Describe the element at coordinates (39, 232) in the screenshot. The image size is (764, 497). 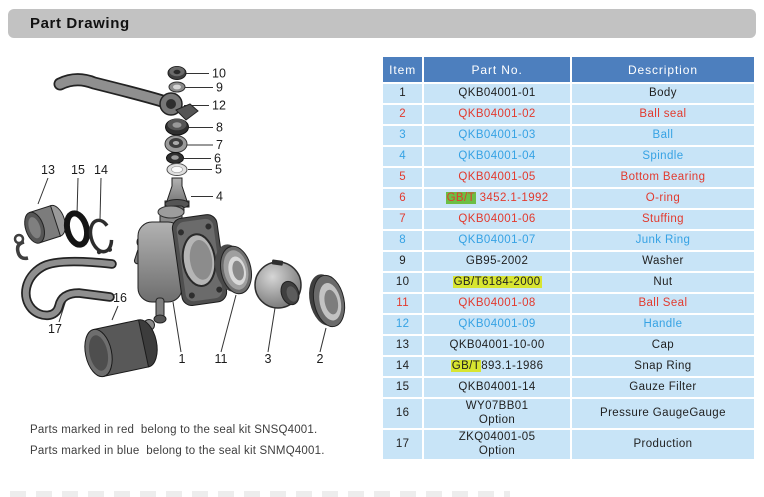
I see `cap-part` at that location.